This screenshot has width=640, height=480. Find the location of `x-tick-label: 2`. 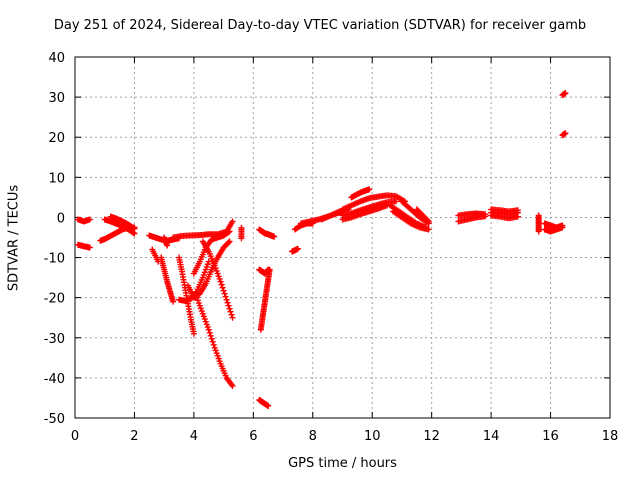

x-tick-label: 2 is located at coordinates (134, 436).